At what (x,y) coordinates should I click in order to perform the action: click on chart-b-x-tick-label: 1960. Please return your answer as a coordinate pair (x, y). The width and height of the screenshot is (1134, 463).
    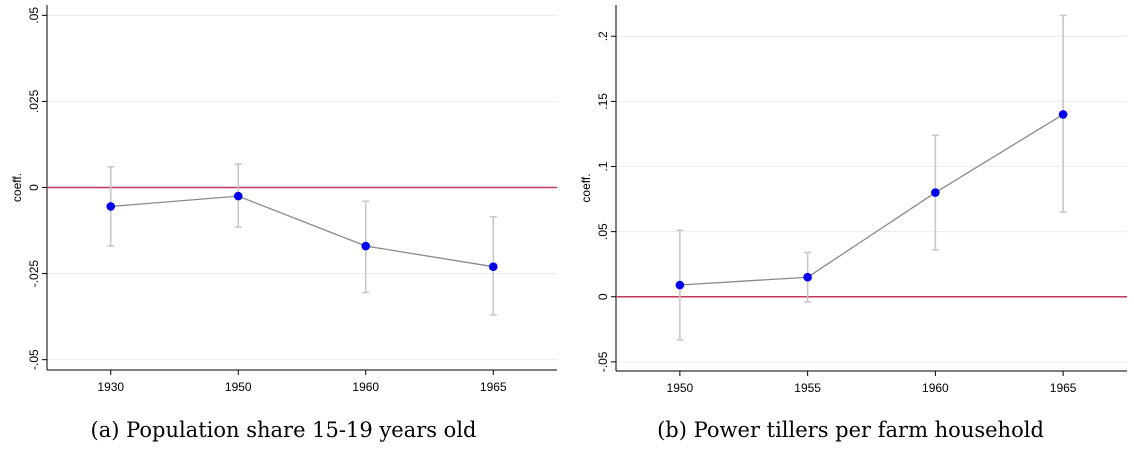
    Looking at the image, I should click on (935, 388).